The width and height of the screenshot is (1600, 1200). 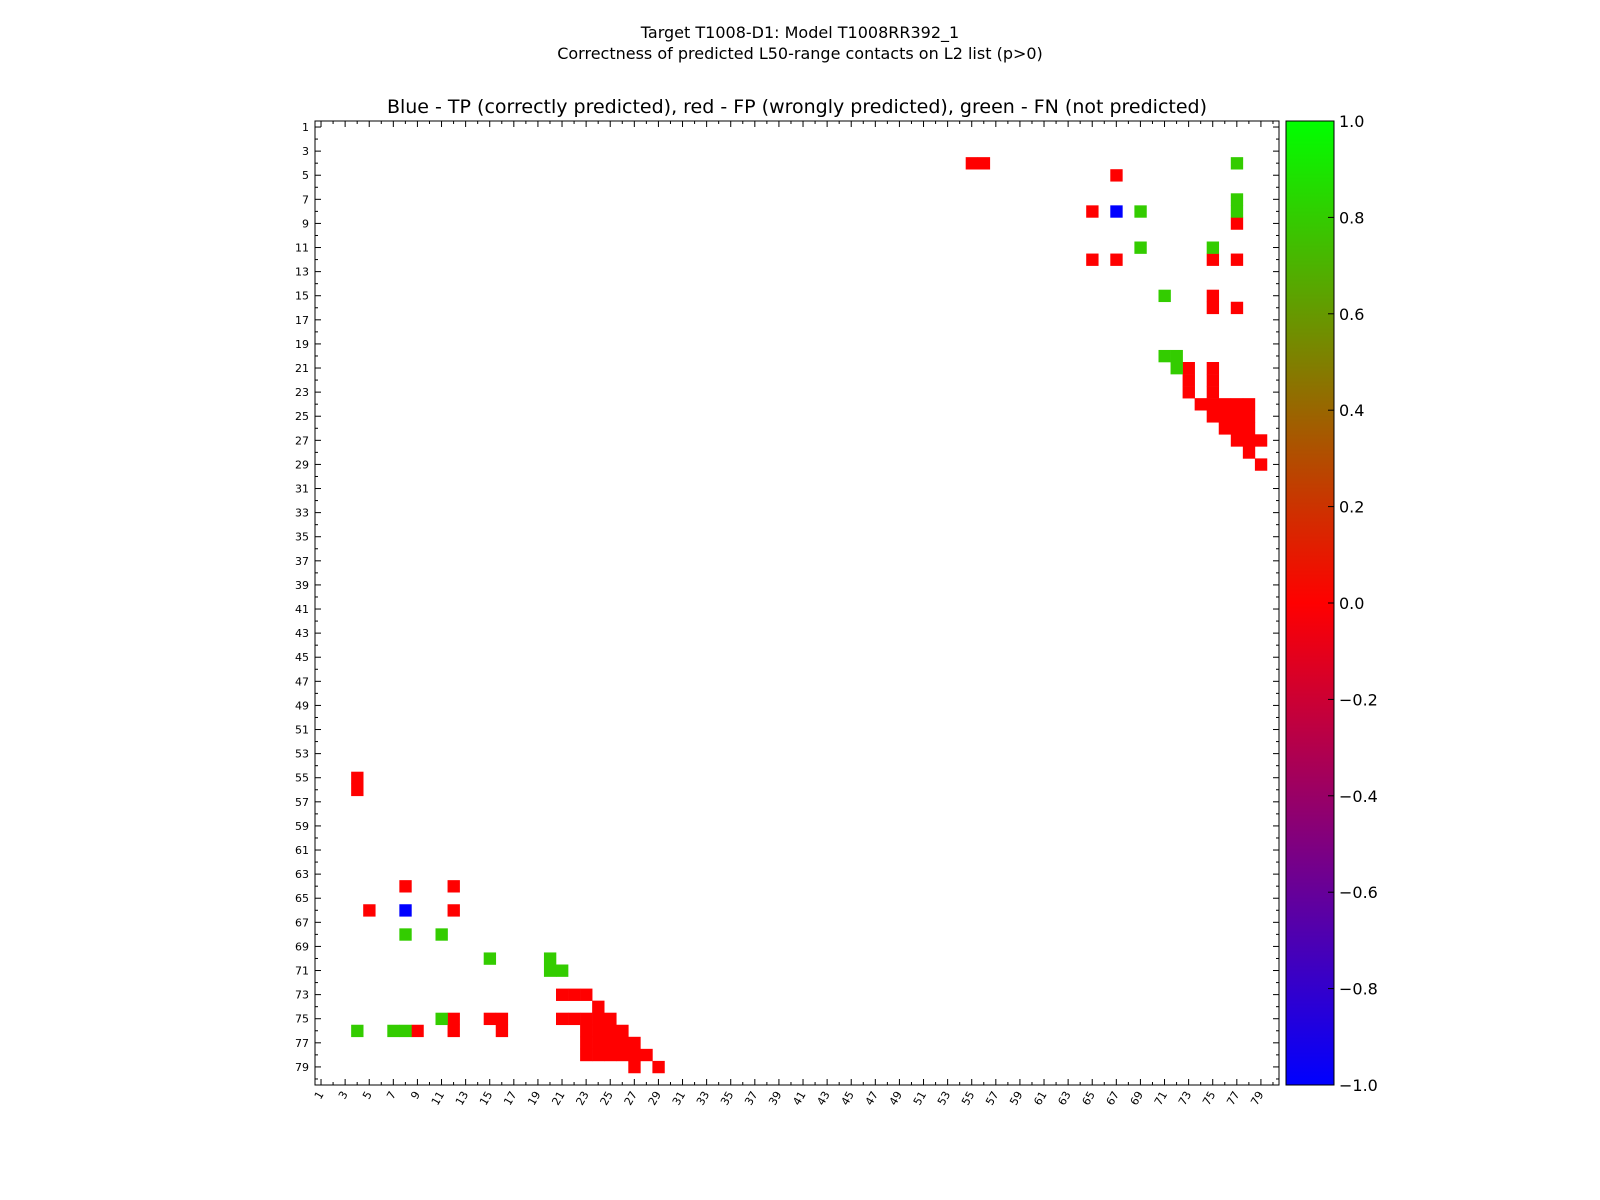 What do you see at coordinates (1358, 796) in the screenshot?
I see `colorbar-tick-label: −0.4` at bounding box center [1358, 796].